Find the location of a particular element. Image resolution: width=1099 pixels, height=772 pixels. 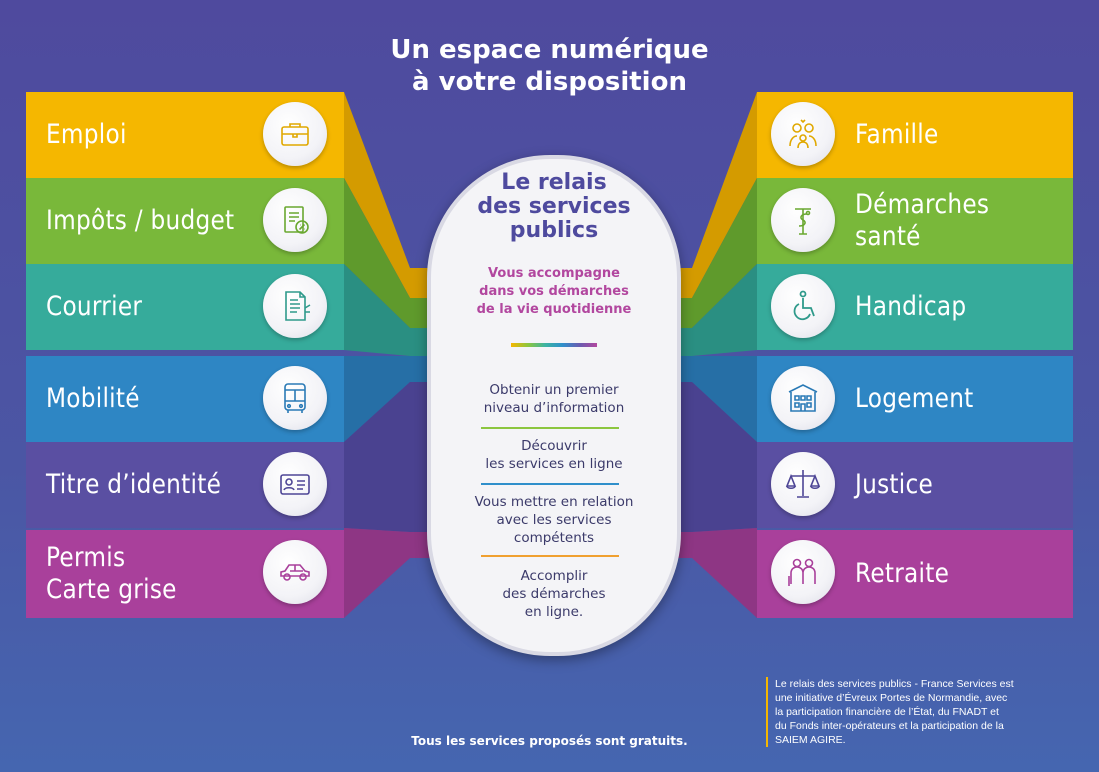

category-demarches-sante: Démarches santé is located at coordinates (915, 221).